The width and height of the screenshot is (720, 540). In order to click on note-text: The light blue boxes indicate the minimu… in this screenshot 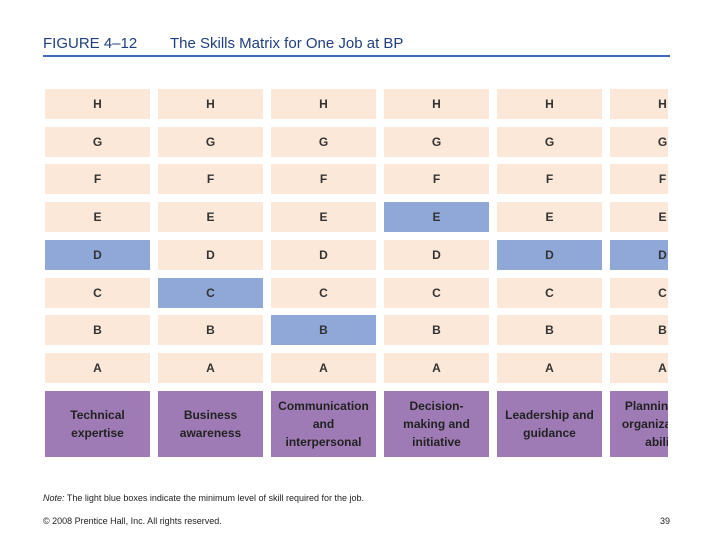, I will do `click(215, 498)`.